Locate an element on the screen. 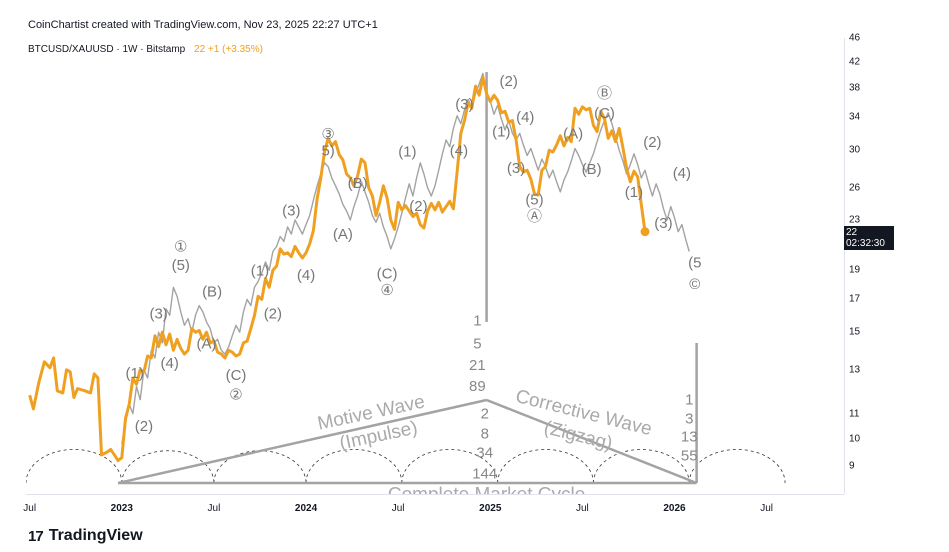 Image resolution: width=949 pixels, height=552 pixels. price-tick-label: 23 is located at coordinates (855, 220).